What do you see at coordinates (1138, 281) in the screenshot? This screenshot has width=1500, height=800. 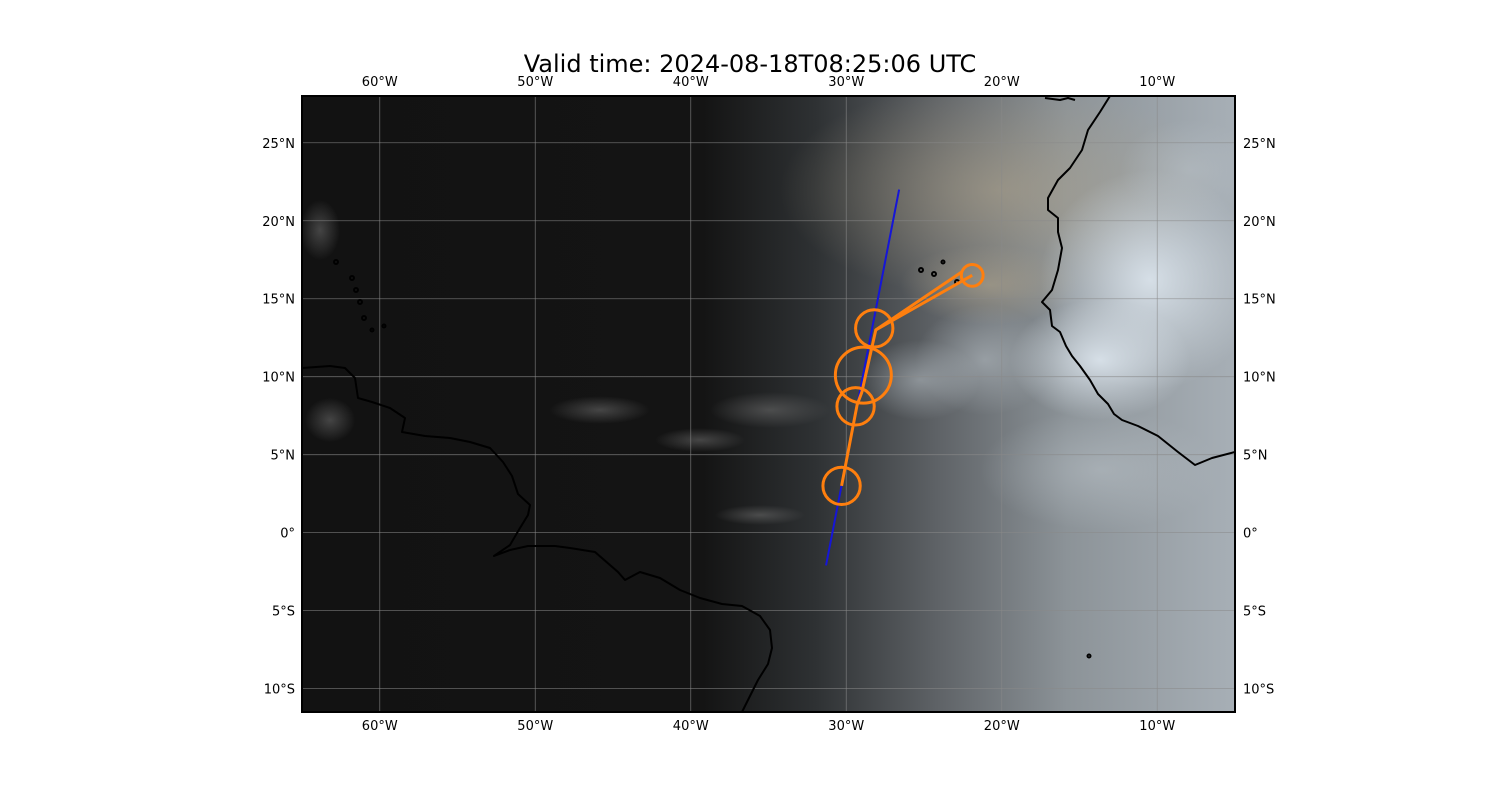 I see `coastline-west-africa` at bounding box center [1138, 281].